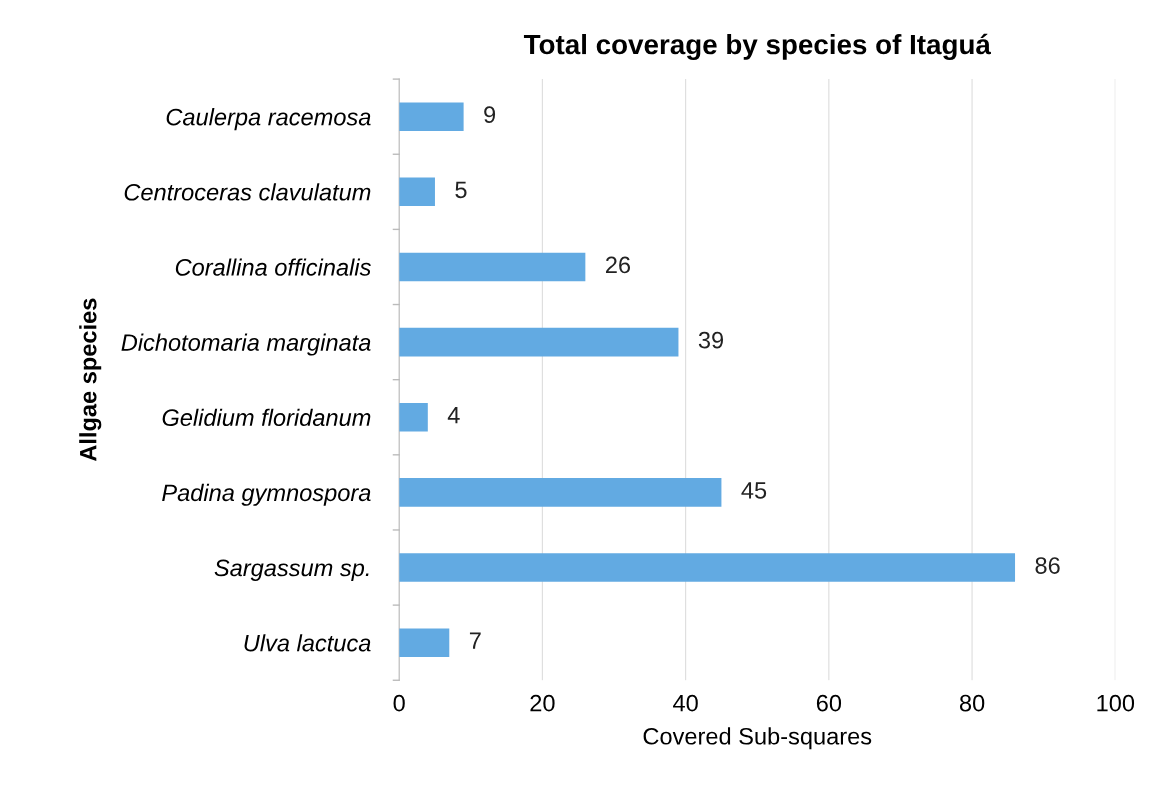  Describe the element at coordinates (246, 344) in the screenshot. I see `y-tick-label: Dichotomaria marginata` at that location.